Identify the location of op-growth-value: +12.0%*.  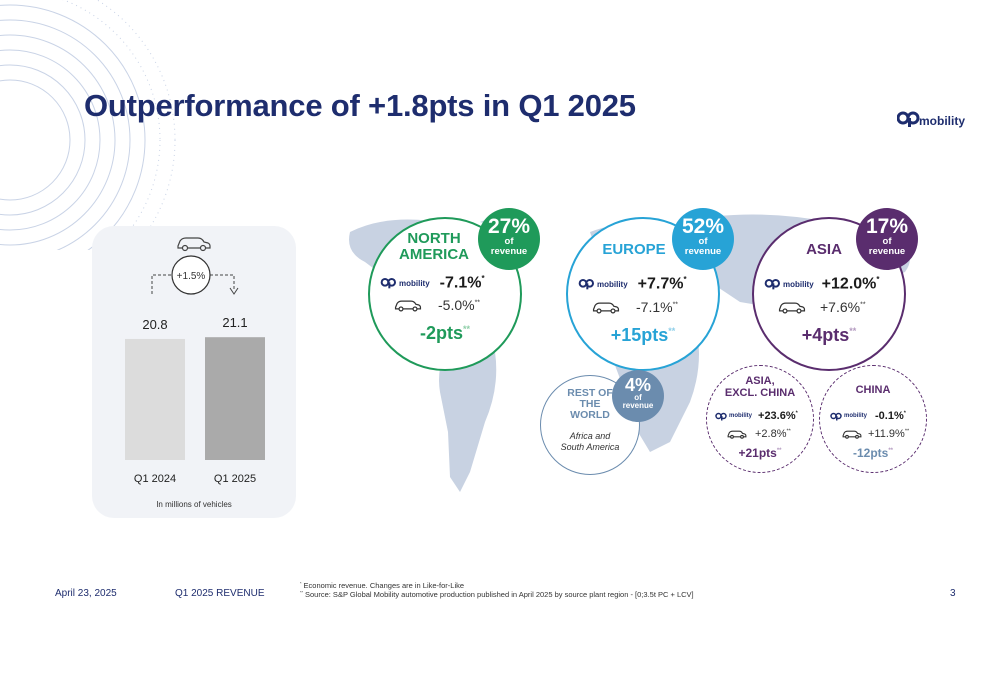
(850, 284).